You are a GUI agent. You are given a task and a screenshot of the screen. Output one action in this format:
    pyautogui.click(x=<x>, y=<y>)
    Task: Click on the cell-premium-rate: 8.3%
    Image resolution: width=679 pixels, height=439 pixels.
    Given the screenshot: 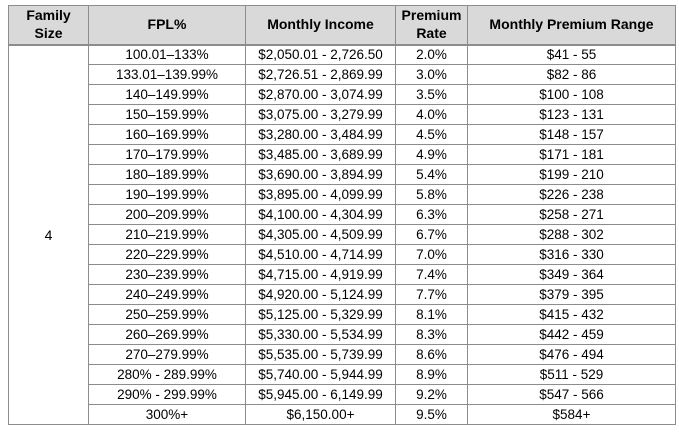 What is the action you would take?
    pyautogui.click(x=431, y=334)
    